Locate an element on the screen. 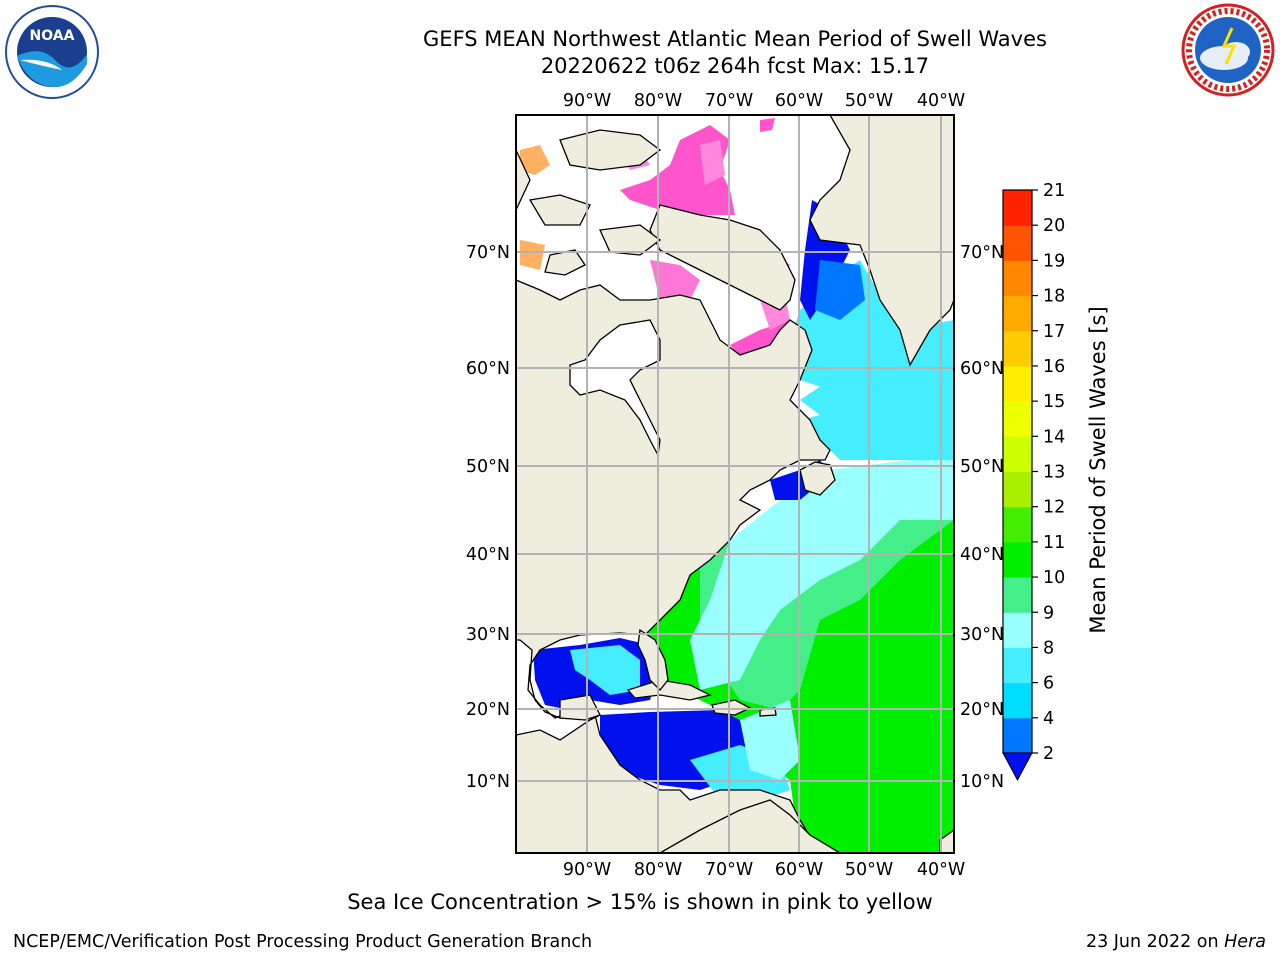 The height and width of the screenshot is (960, 1280). colorbar-tick-label: 4 is located at coordinates (1048, 719).